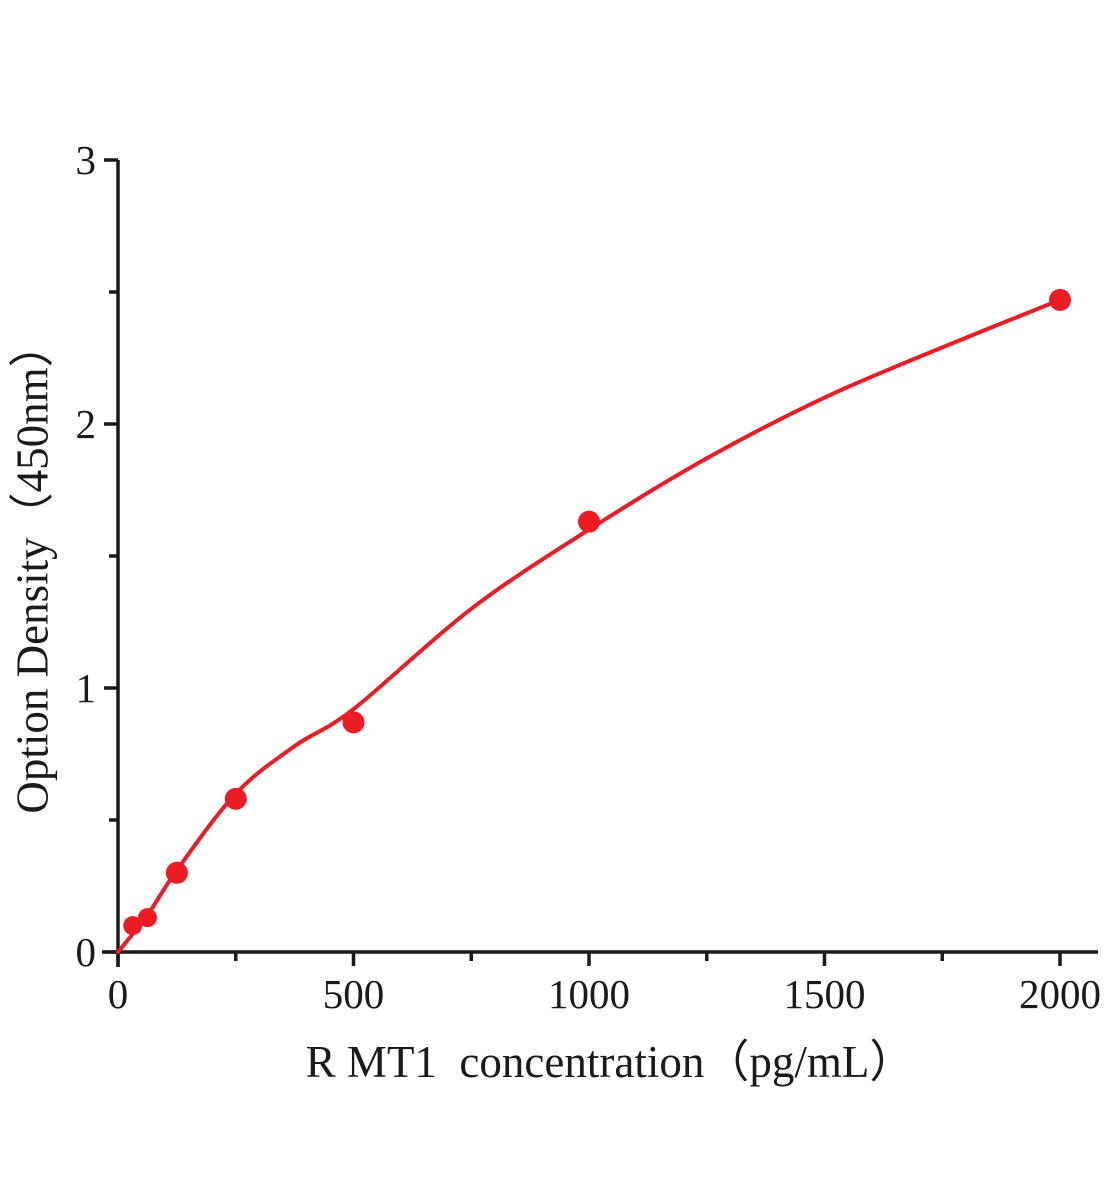 The width and height of the screenshot is (1104, 1200). I want to click on y-tick-label: 3, so click(86, 160).